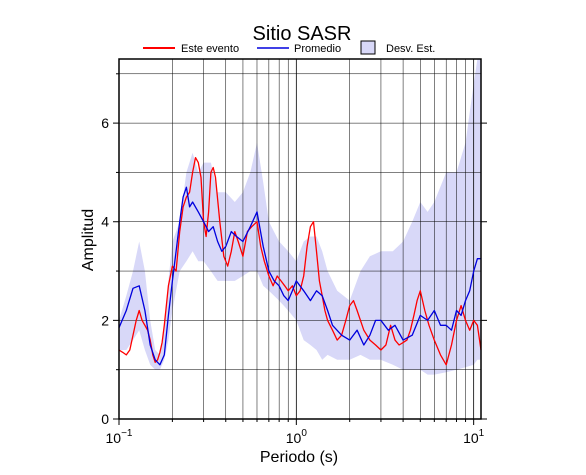 The width and height of the screenshot is (586, 475). Describe the element at coordinates (105, 123) in the screenshot. I see `y-tick-label: 6` at that location.